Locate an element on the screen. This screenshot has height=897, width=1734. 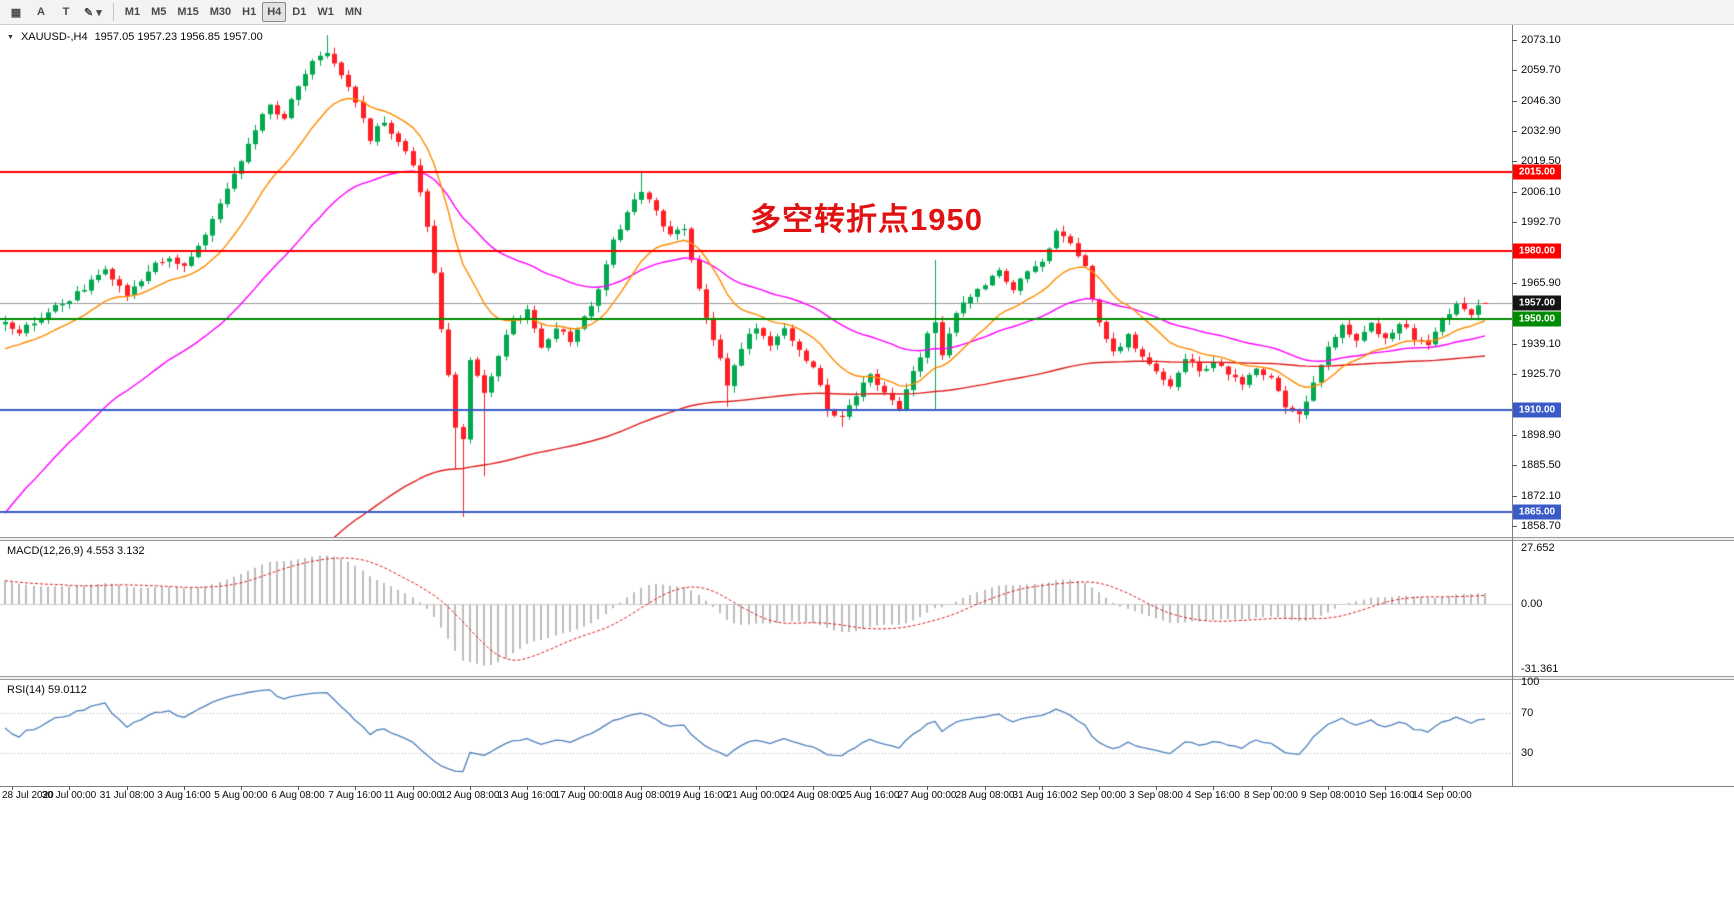
timeframe-button-m1: M1 is located at coordinates (132, 12).